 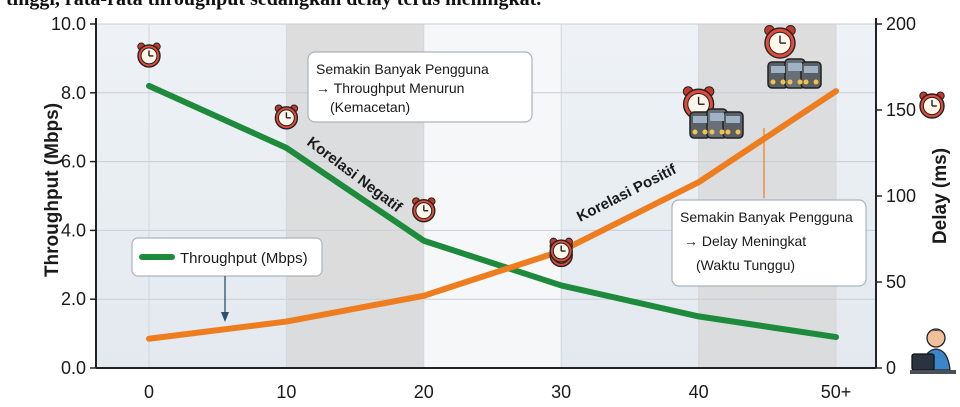 What do you see at coordinates (52, 190) in the screenshot?
I see `y-left-axis-title: Throughput (Mbps)` at bounding box center [52, 190].